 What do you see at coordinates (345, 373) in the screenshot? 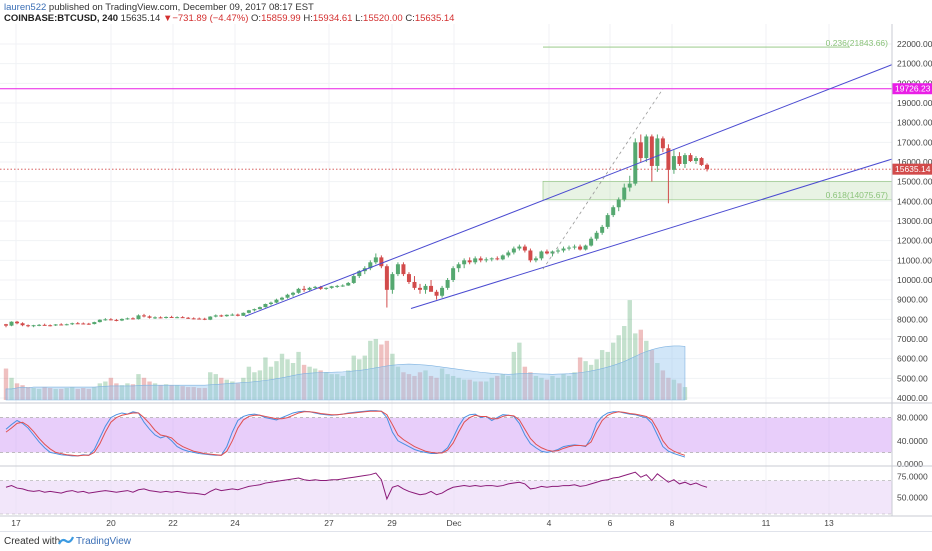
I see `volume-ma-area` at bounding box center [345, 373].